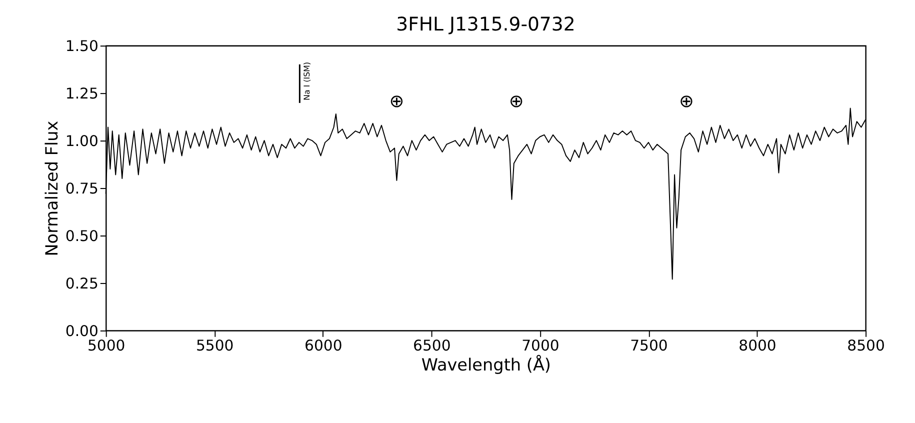 This screenshot has width=915, height=423. I want to click on x-tick-label: 5500, so click(215, 346).